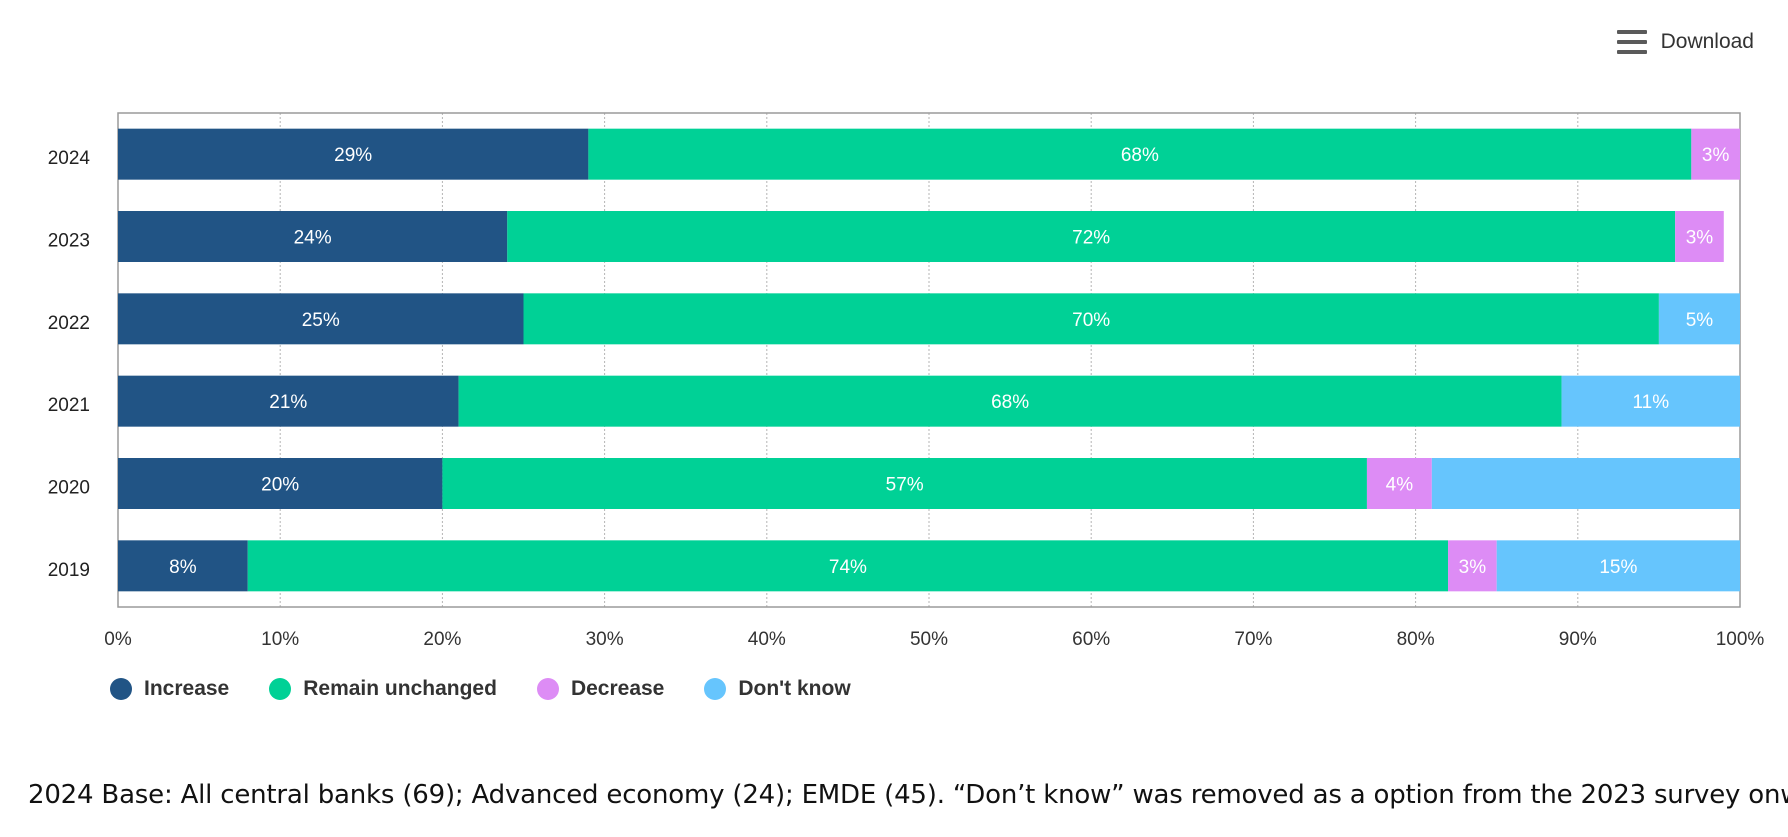 The width and height of the screenshot is (1788, 837). I want to click on data-label: 8%, so click(183, 567).